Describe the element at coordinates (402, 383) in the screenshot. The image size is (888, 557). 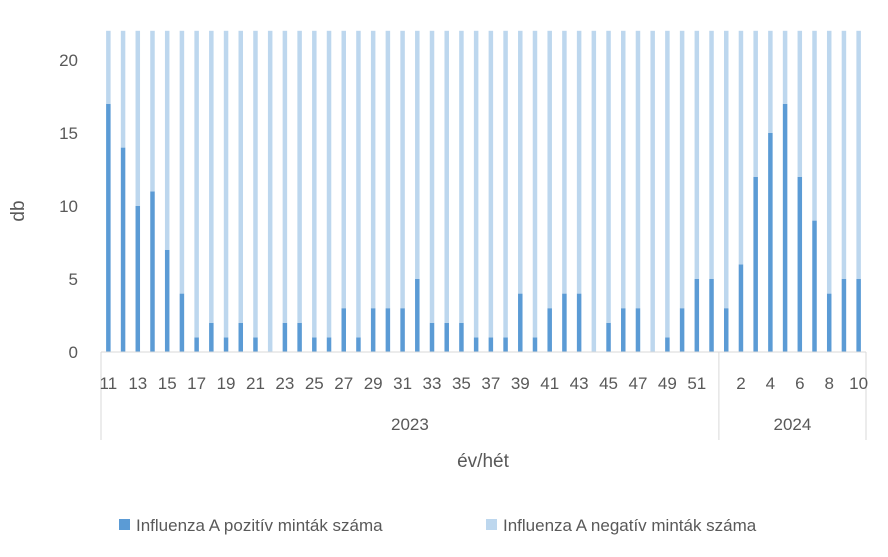
I see `x-tick-label: 31` at that location.